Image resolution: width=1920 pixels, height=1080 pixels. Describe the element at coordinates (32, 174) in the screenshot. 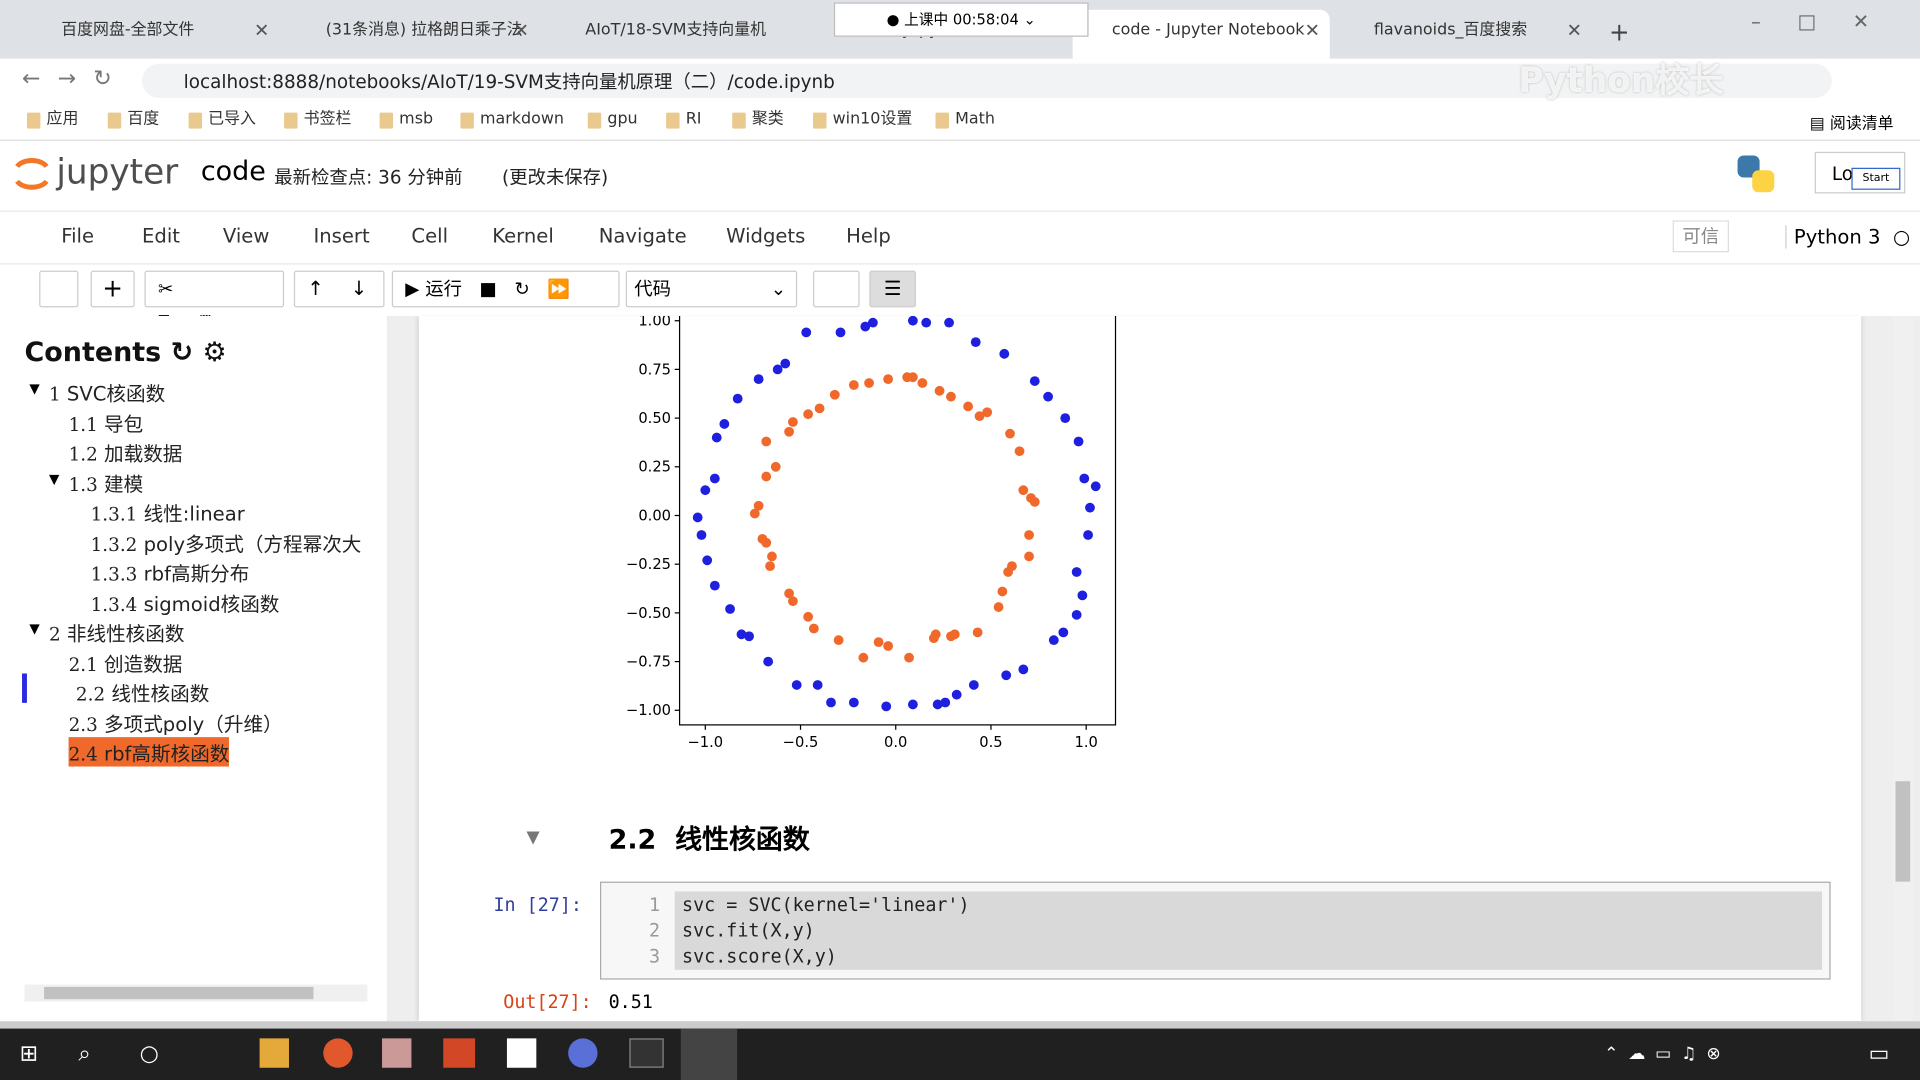

I see `jupyter-logo-icon` at that location.